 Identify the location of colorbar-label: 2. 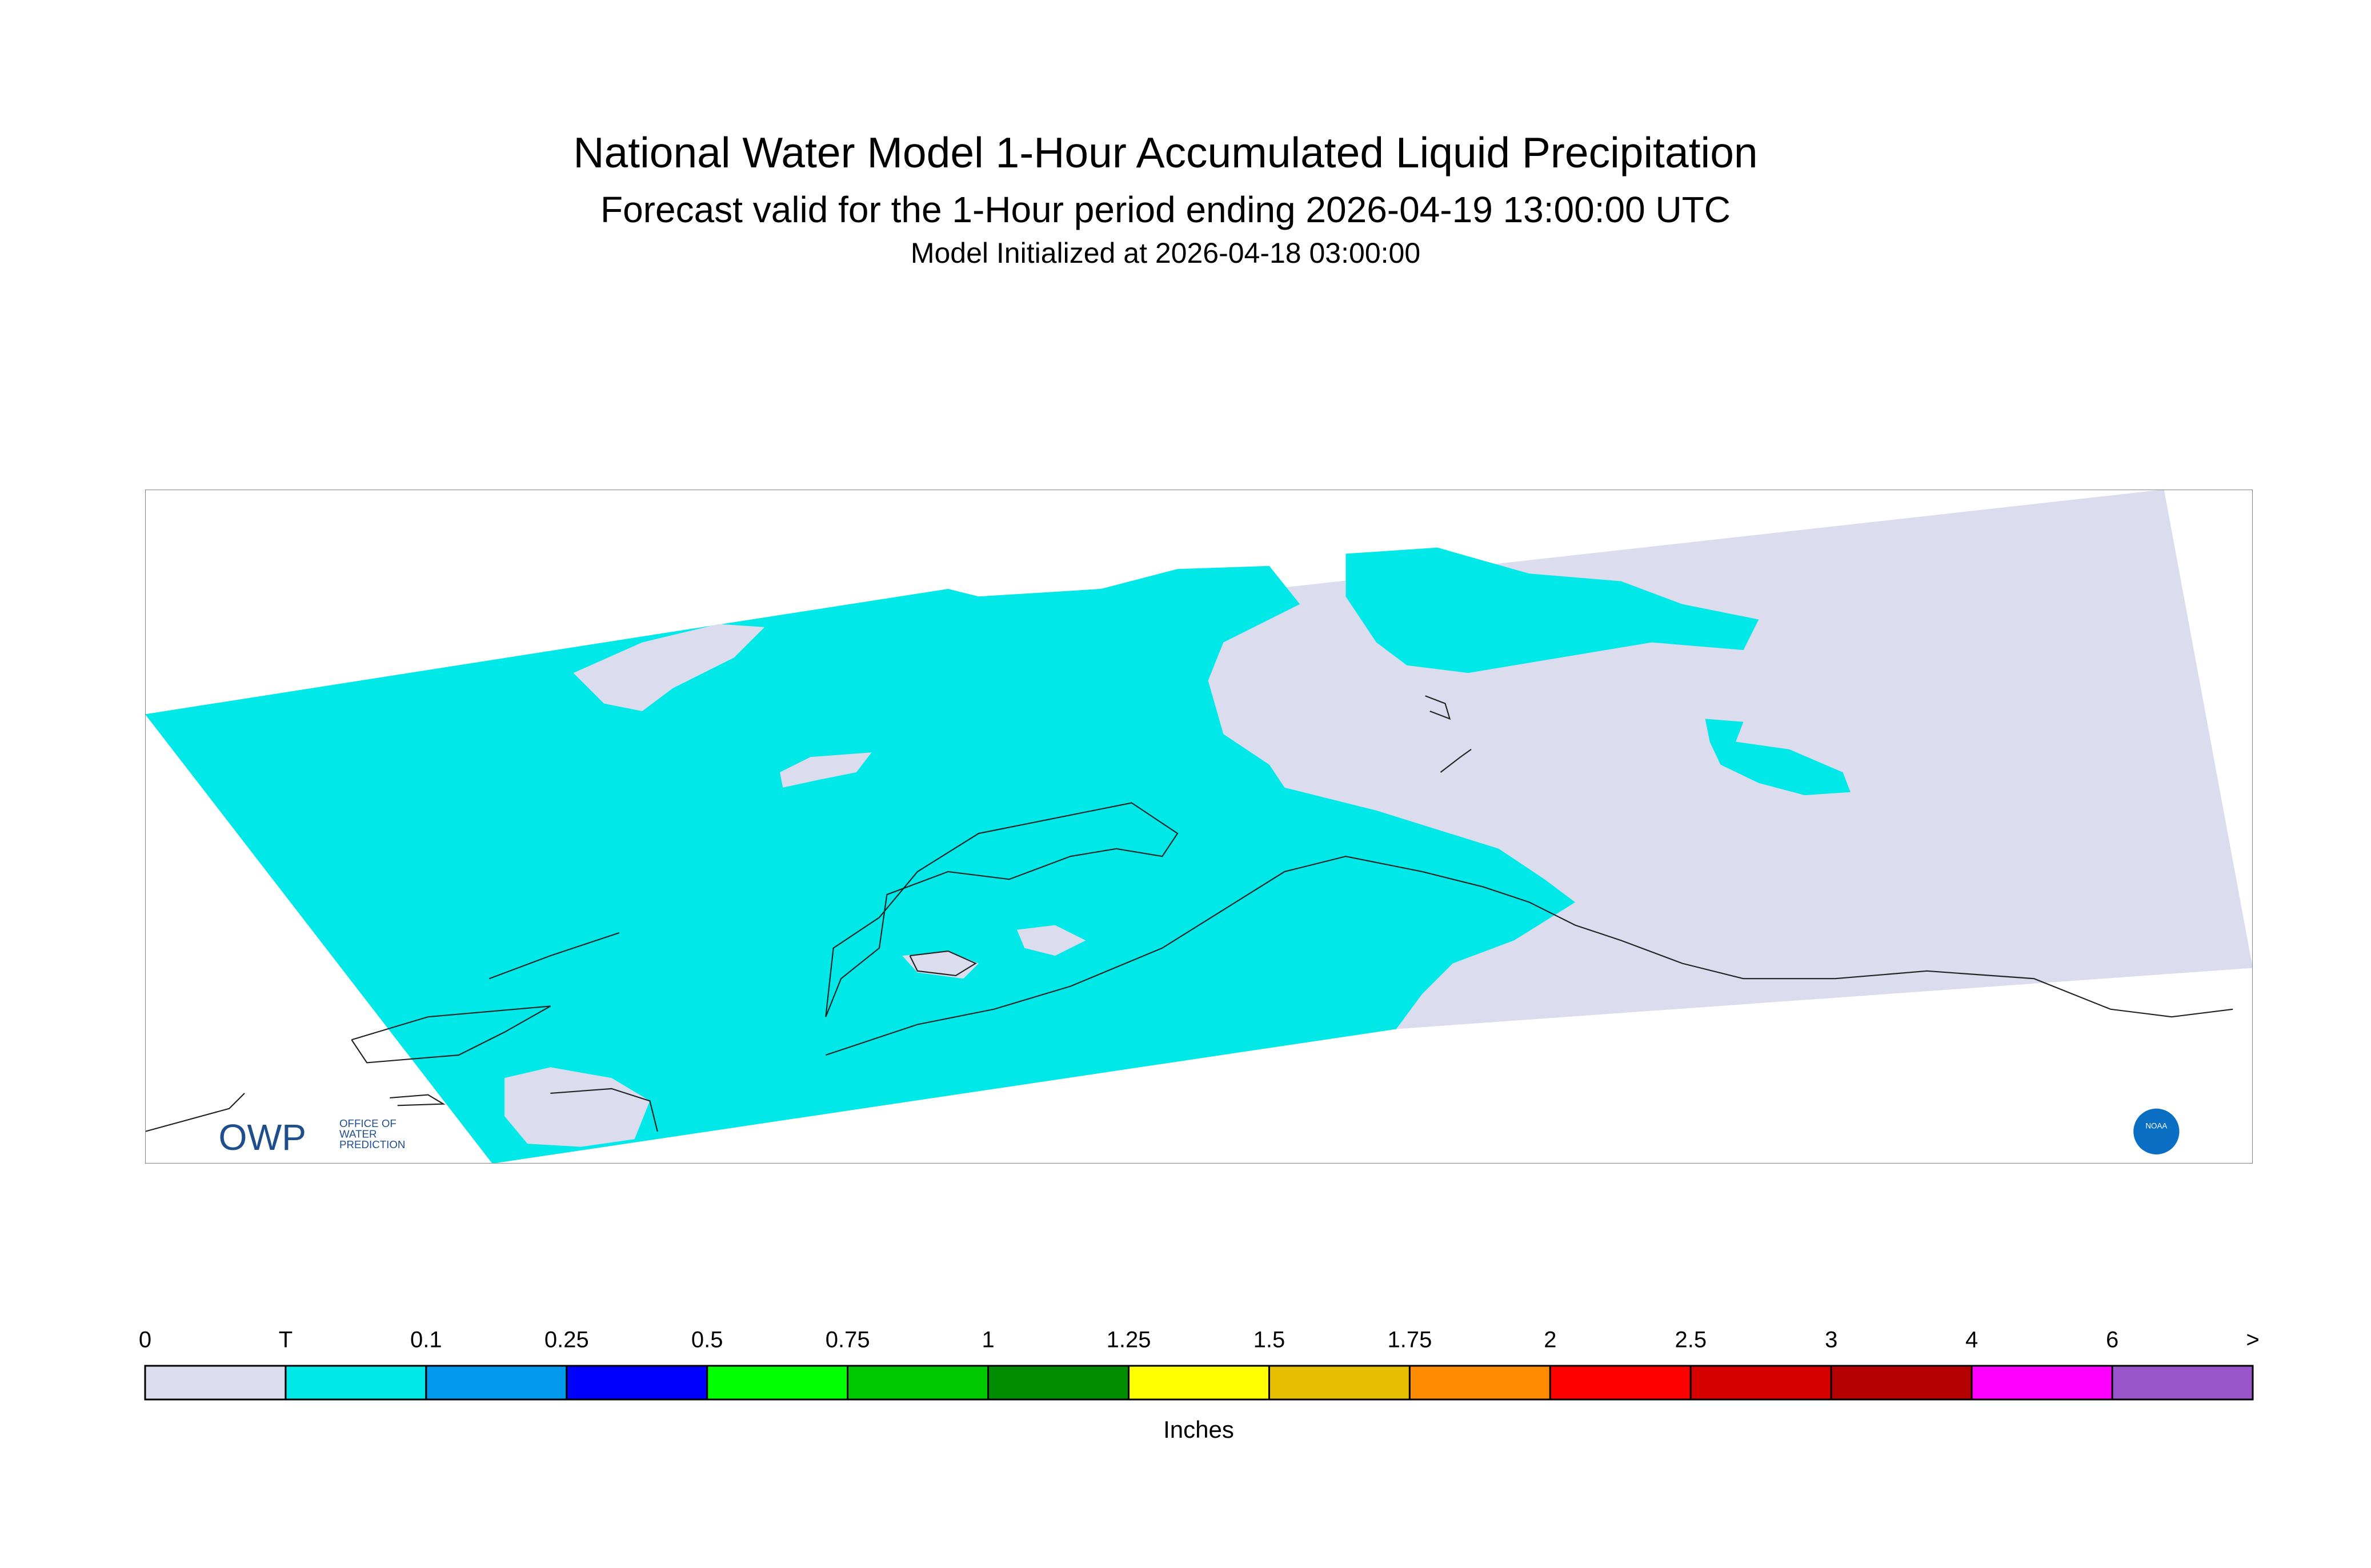
(1550, 1340).